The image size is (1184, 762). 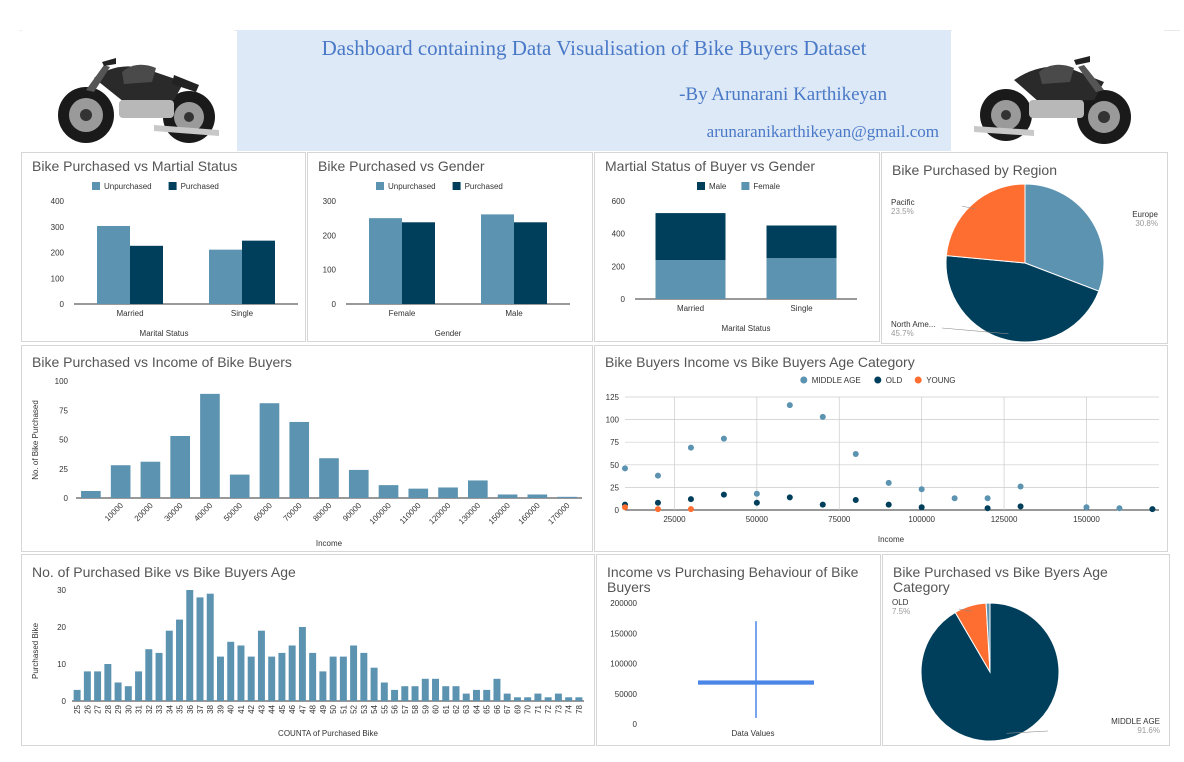 I want to click on y-tick-label: 125, so click(x=613, y=397).